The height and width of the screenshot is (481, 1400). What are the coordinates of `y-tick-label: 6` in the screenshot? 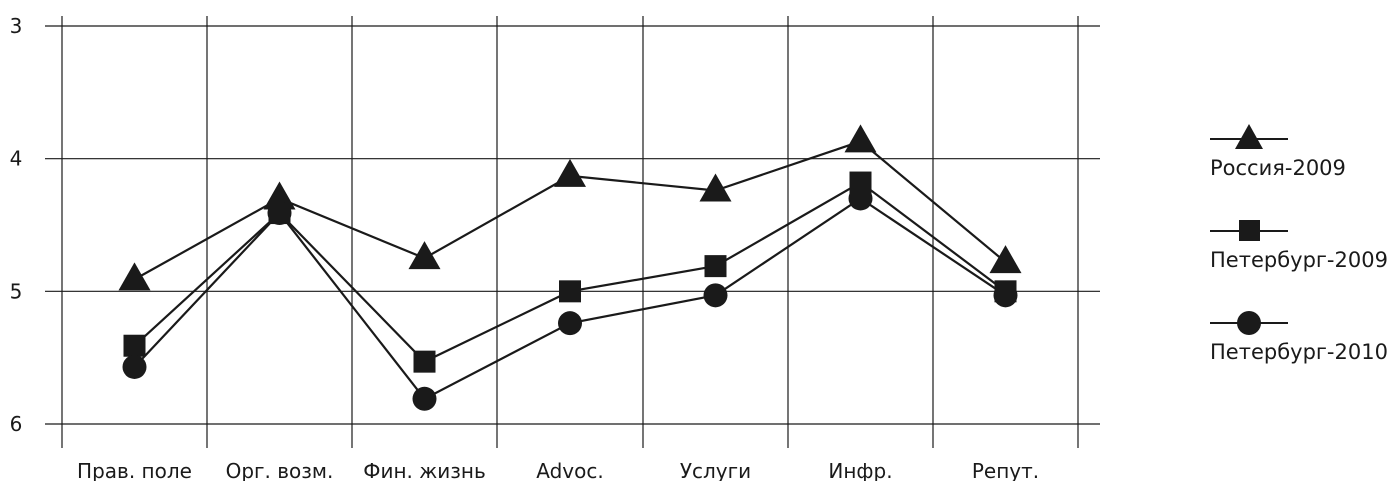 It's located at (16, 424).